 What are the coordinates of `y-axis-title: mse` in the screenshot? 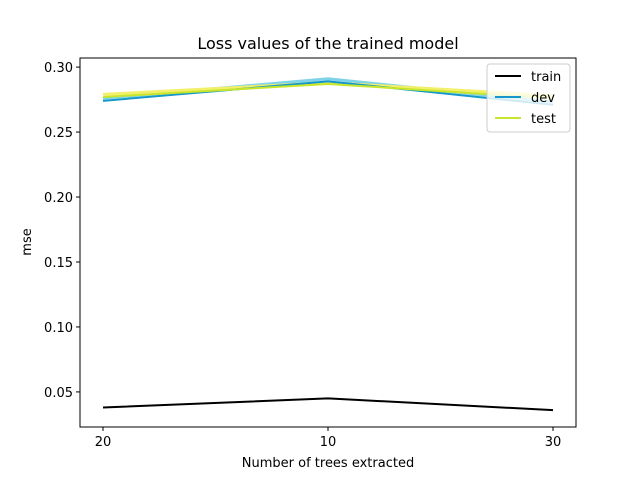 It's located at (27, 241).